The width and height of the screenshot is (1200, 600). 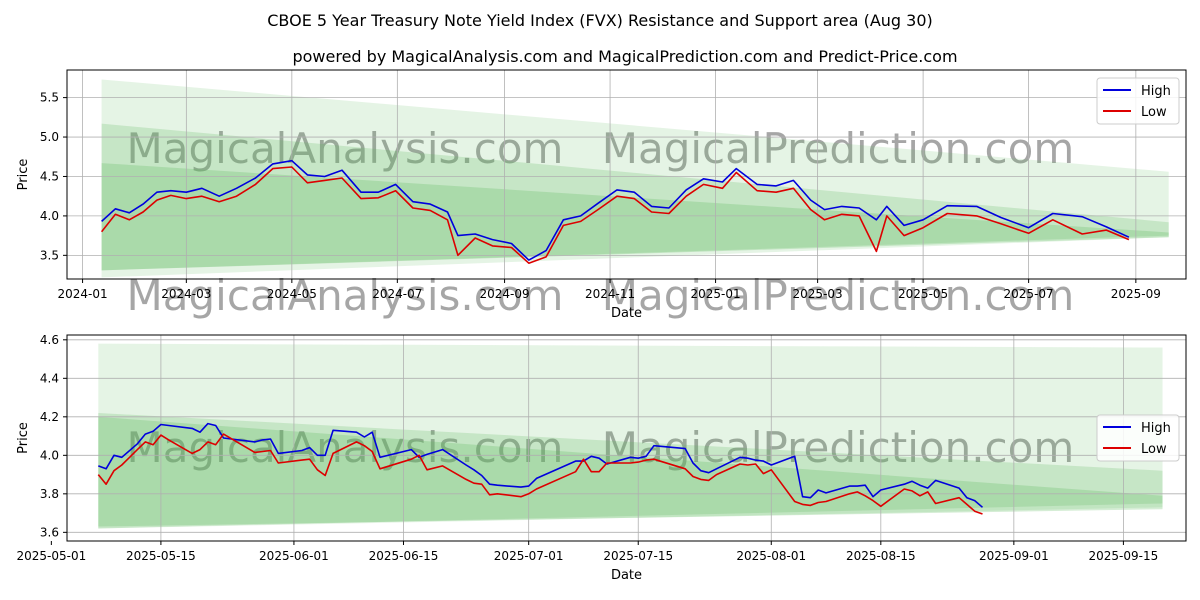 I want to click on y-tick-label: 5.5, so click(x=49, y=98).